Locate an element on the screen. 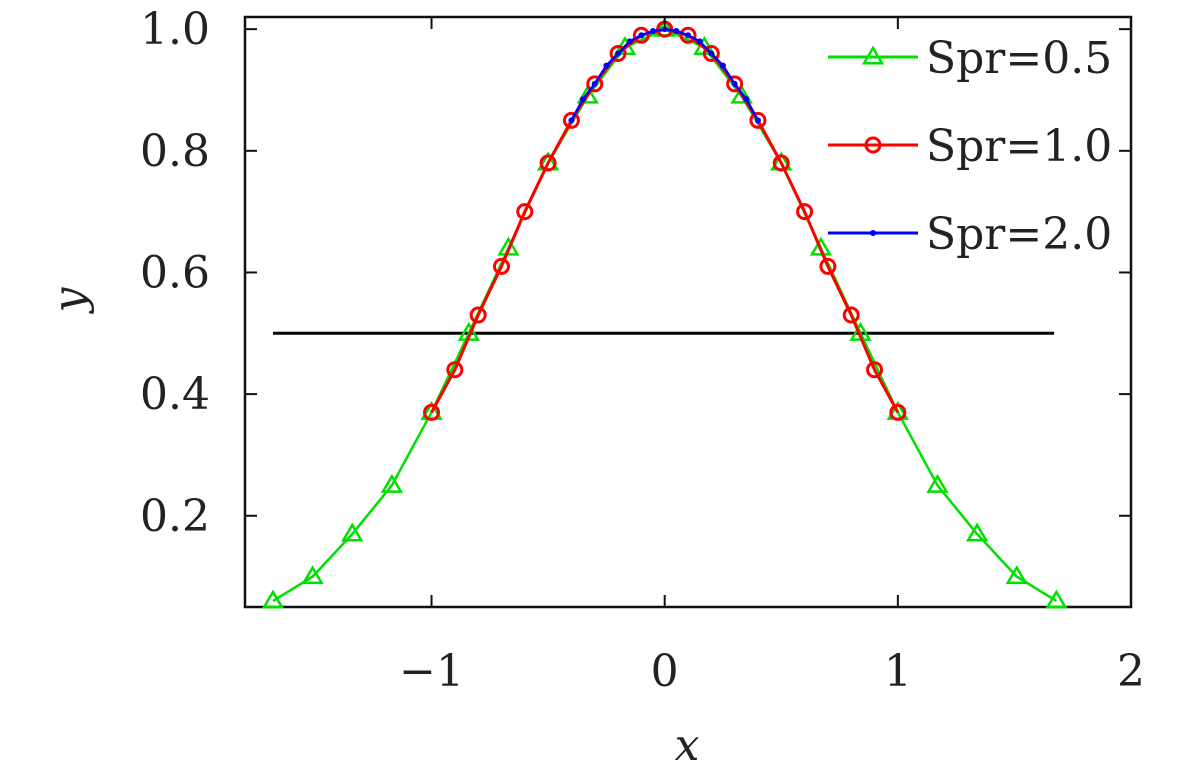 The width and height of the screenshot is (1181, 776). series-line is located at coordinates (665, 74).